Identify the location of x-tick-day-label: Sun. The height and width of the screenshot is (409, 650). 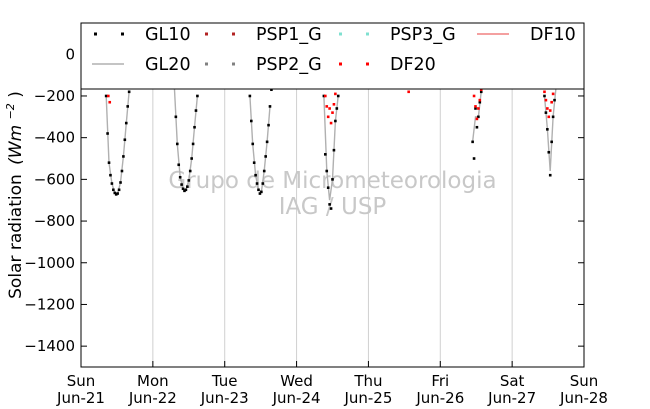
(81, 381).